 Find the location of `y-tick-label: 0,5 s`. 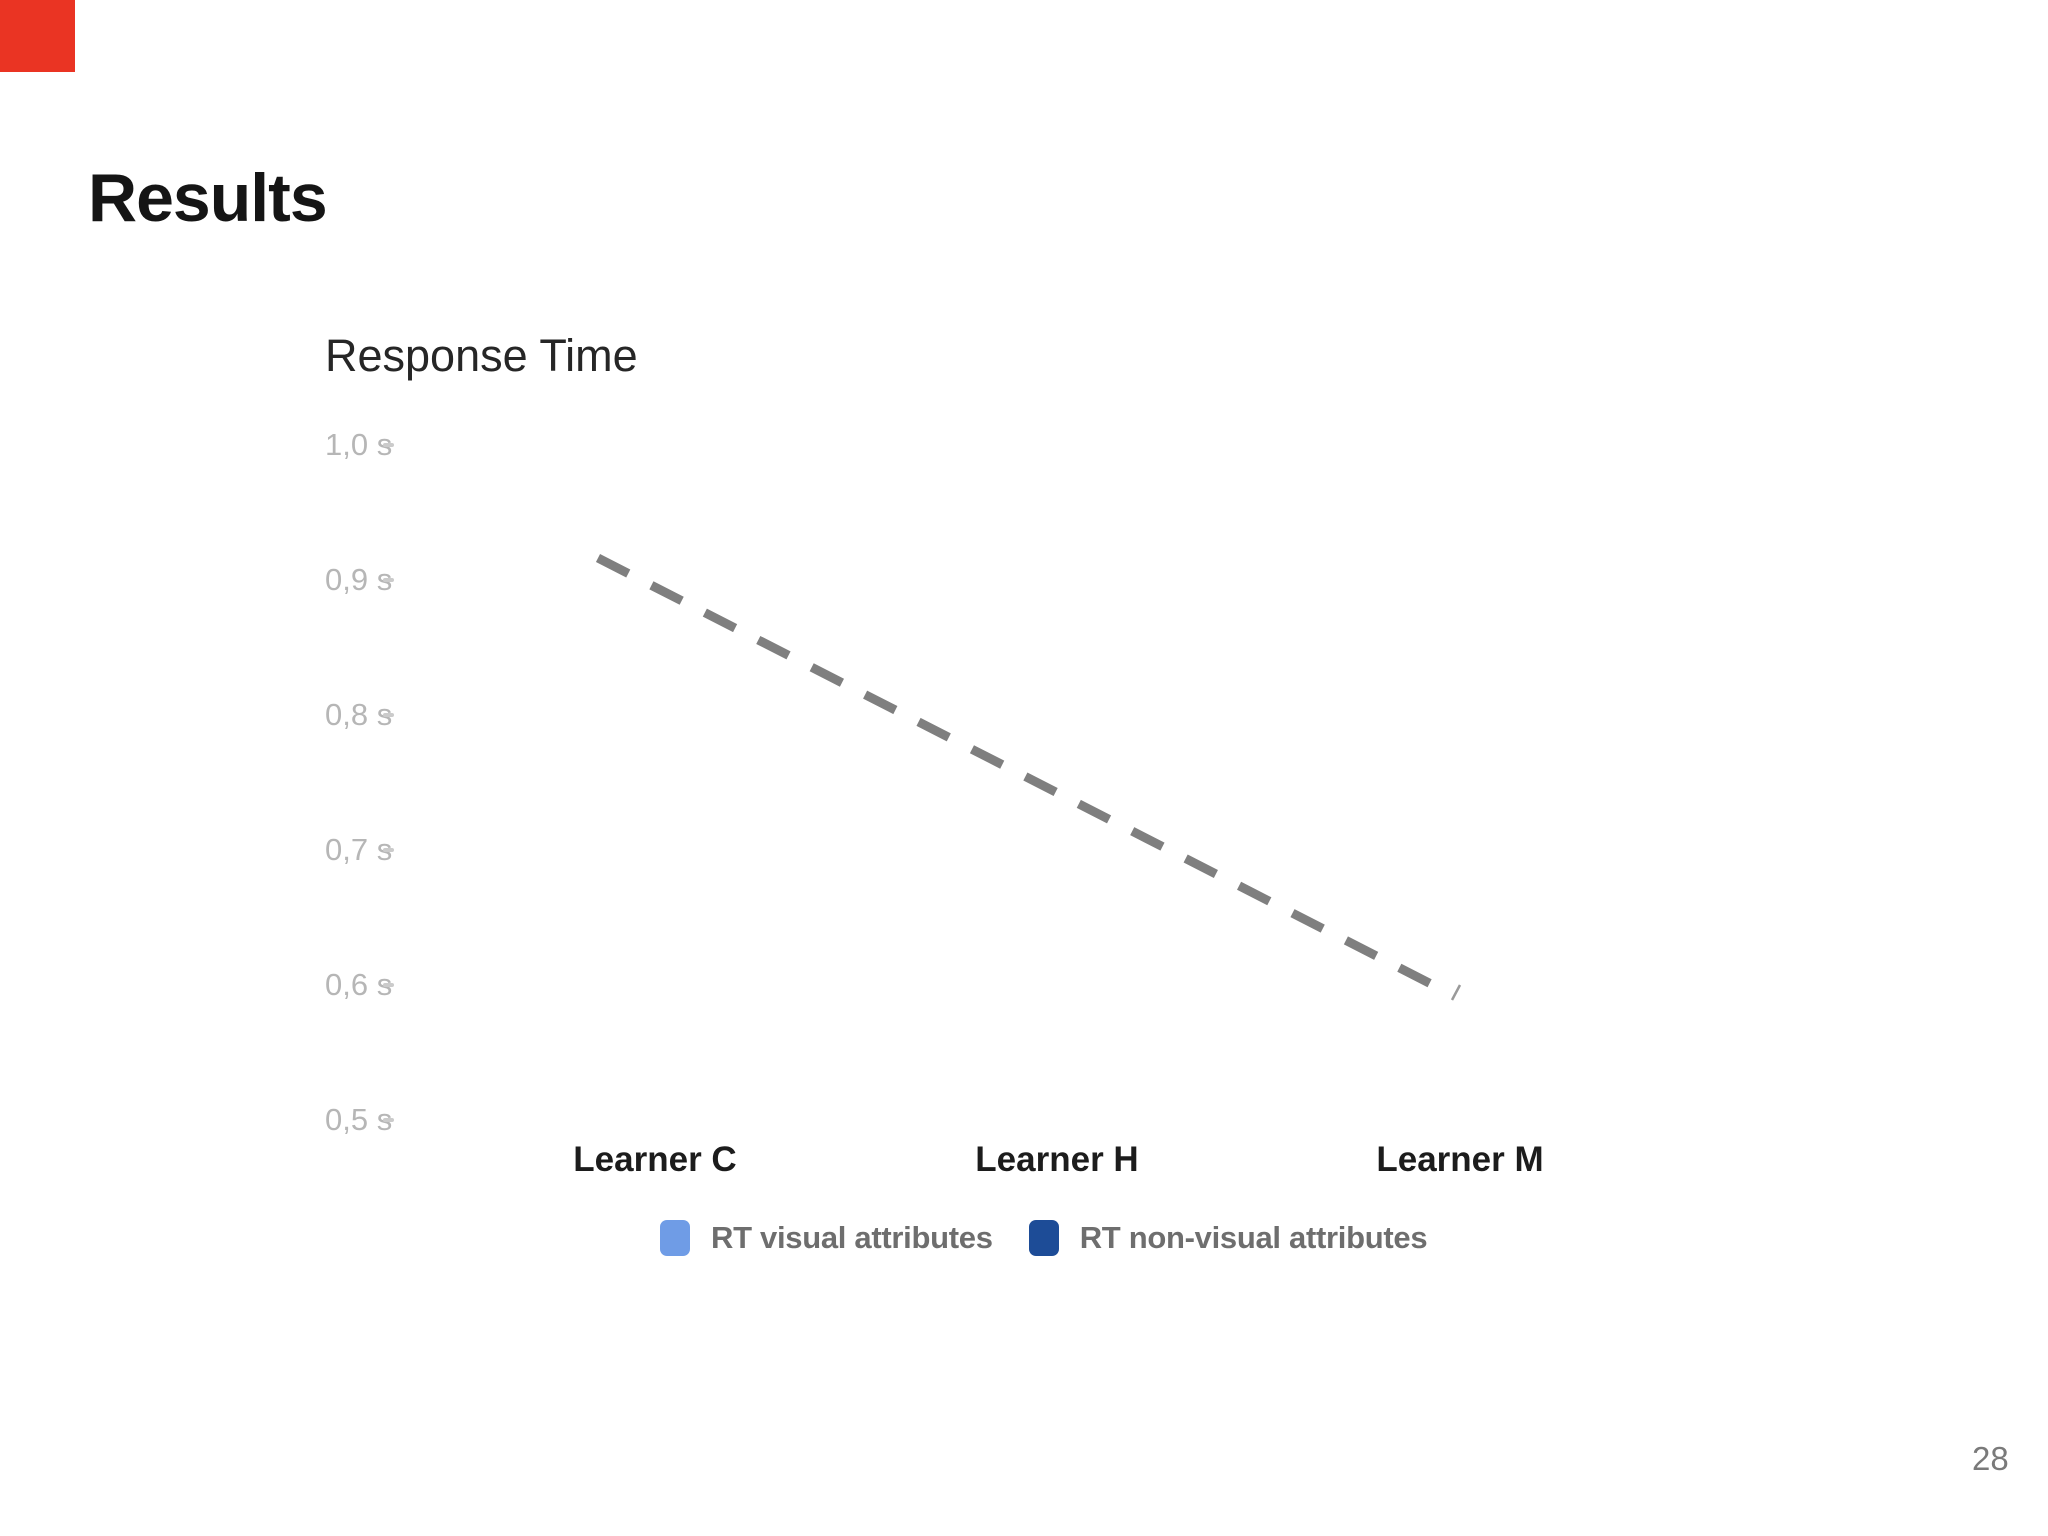

y-tick-label: 0,5 s is located at coordinates (359, 1119).